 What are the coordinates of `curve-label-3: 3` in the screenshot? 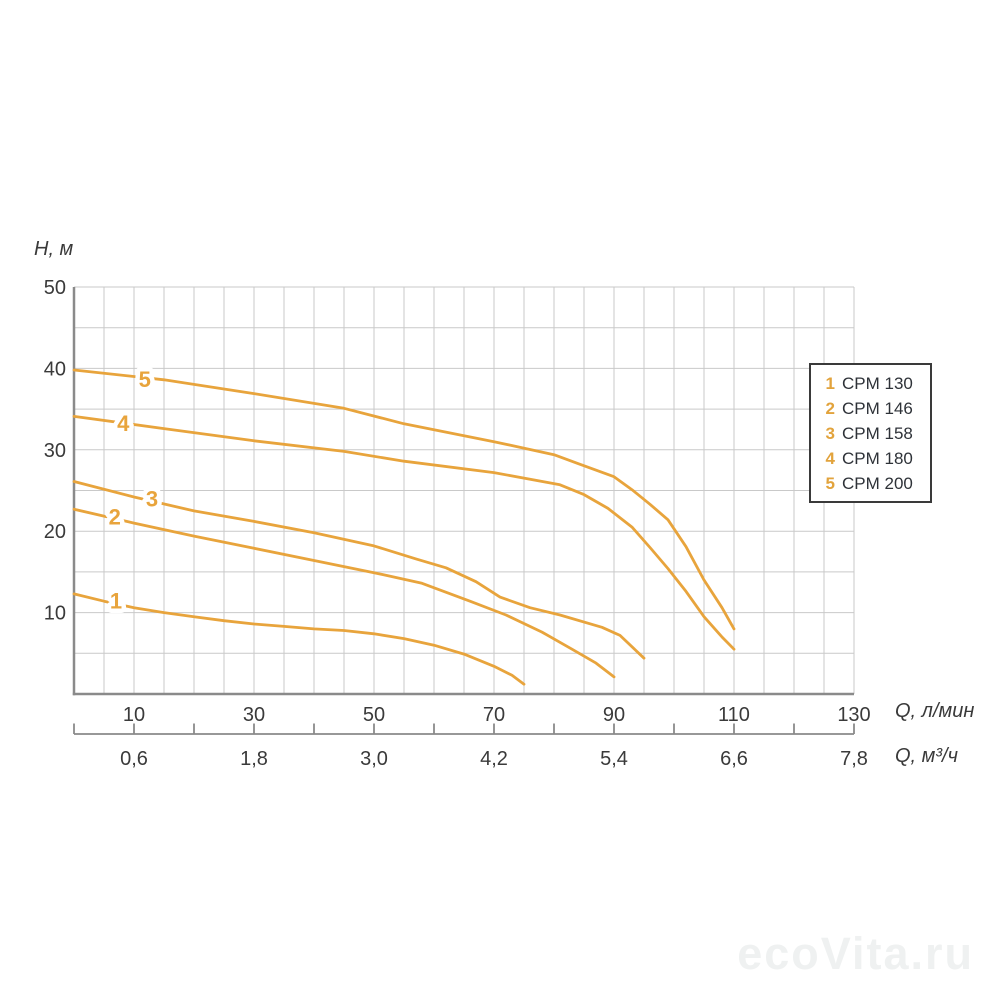 It's located at (152, 499).